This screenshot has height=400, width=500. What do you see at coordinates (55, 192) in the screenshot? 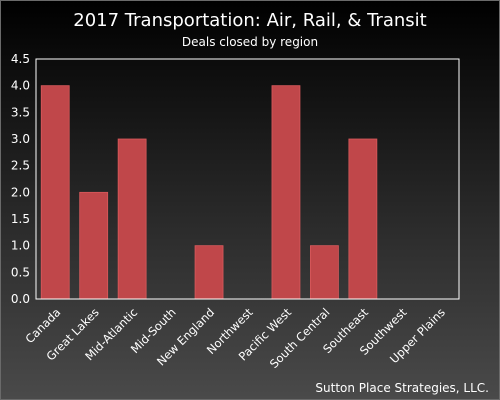
I see `bar-canada` at bounding box center [55, 192].